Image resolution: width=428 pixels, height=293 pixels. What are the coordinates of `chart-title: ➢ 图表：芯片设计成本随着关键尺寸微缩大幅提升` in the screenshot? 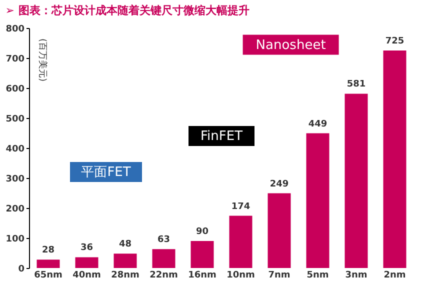 It's located at (127, 10).